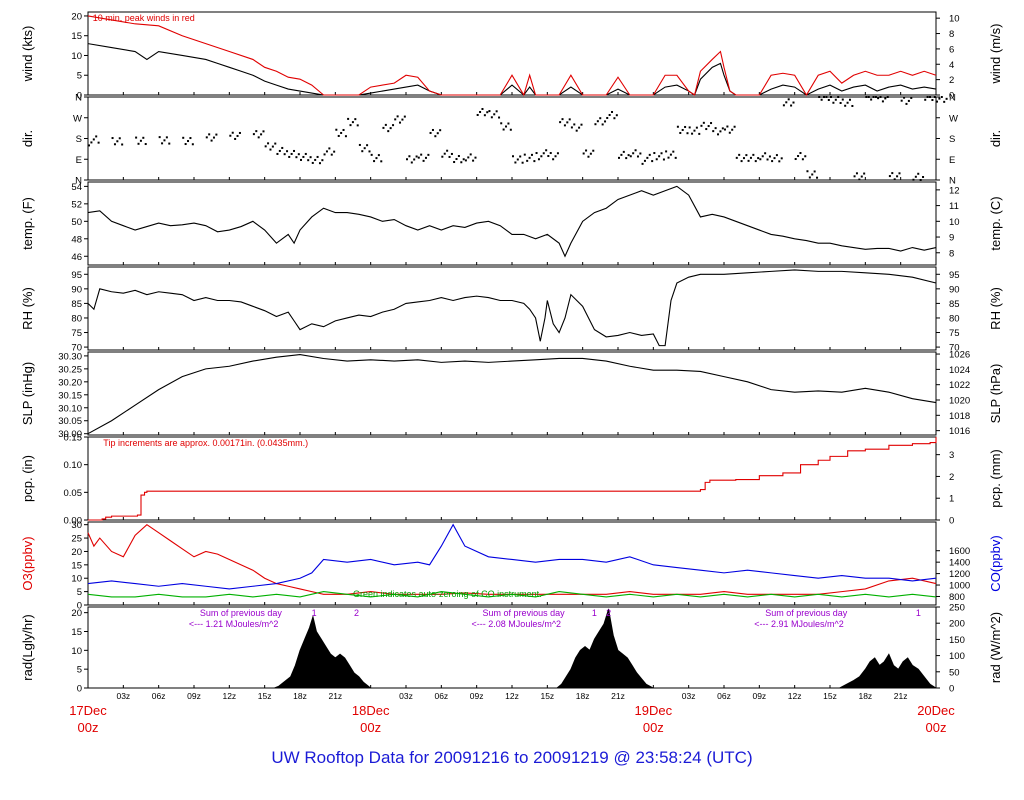  I want to click on dir-right-tick-label: N, so click(952, 181).